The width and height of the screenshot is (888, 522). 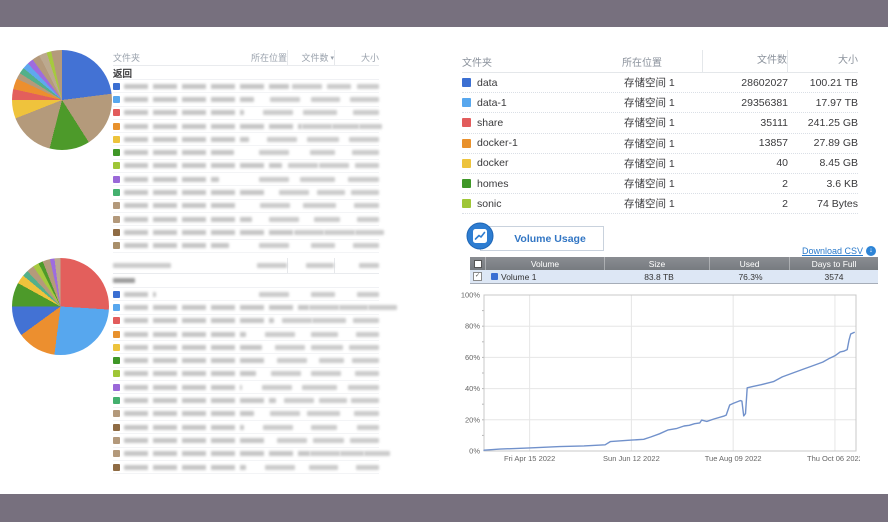 I want to click on table-row: data-1 存储空间 1 29356381 17.97 TB, so click(x=660, y=103).